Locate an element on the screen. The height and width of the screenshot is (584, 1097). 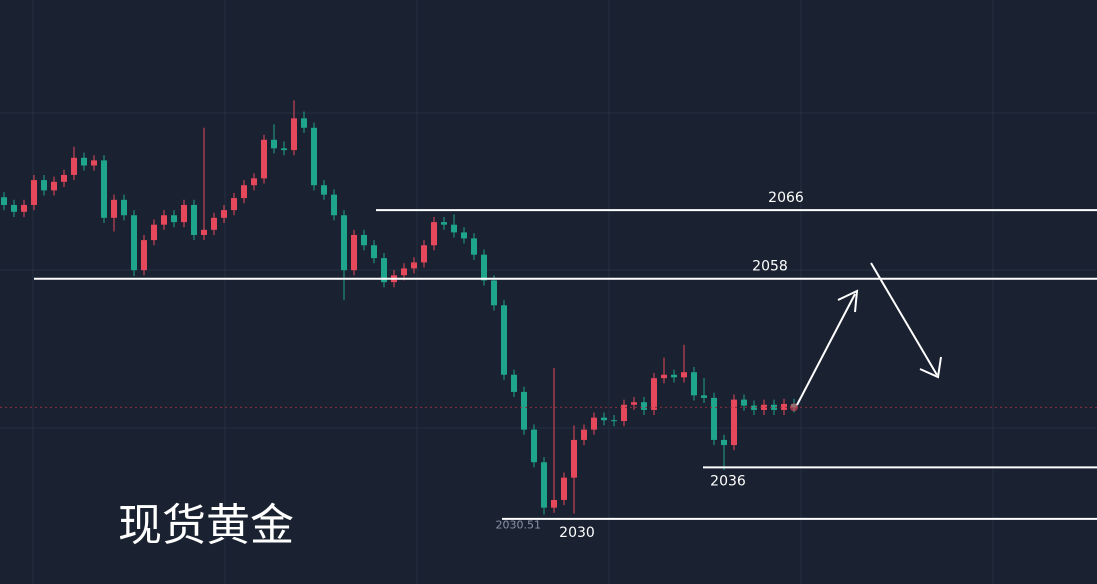
projection-arrows is located at coordinates (869, 334).